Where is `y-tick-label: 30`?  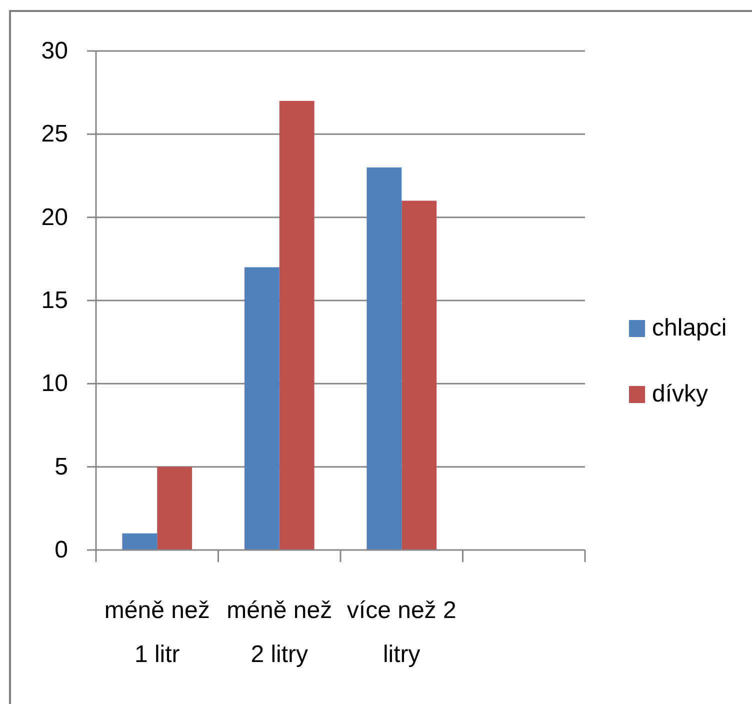
y-tick-label: 30 is located at coordinates (54, 51).